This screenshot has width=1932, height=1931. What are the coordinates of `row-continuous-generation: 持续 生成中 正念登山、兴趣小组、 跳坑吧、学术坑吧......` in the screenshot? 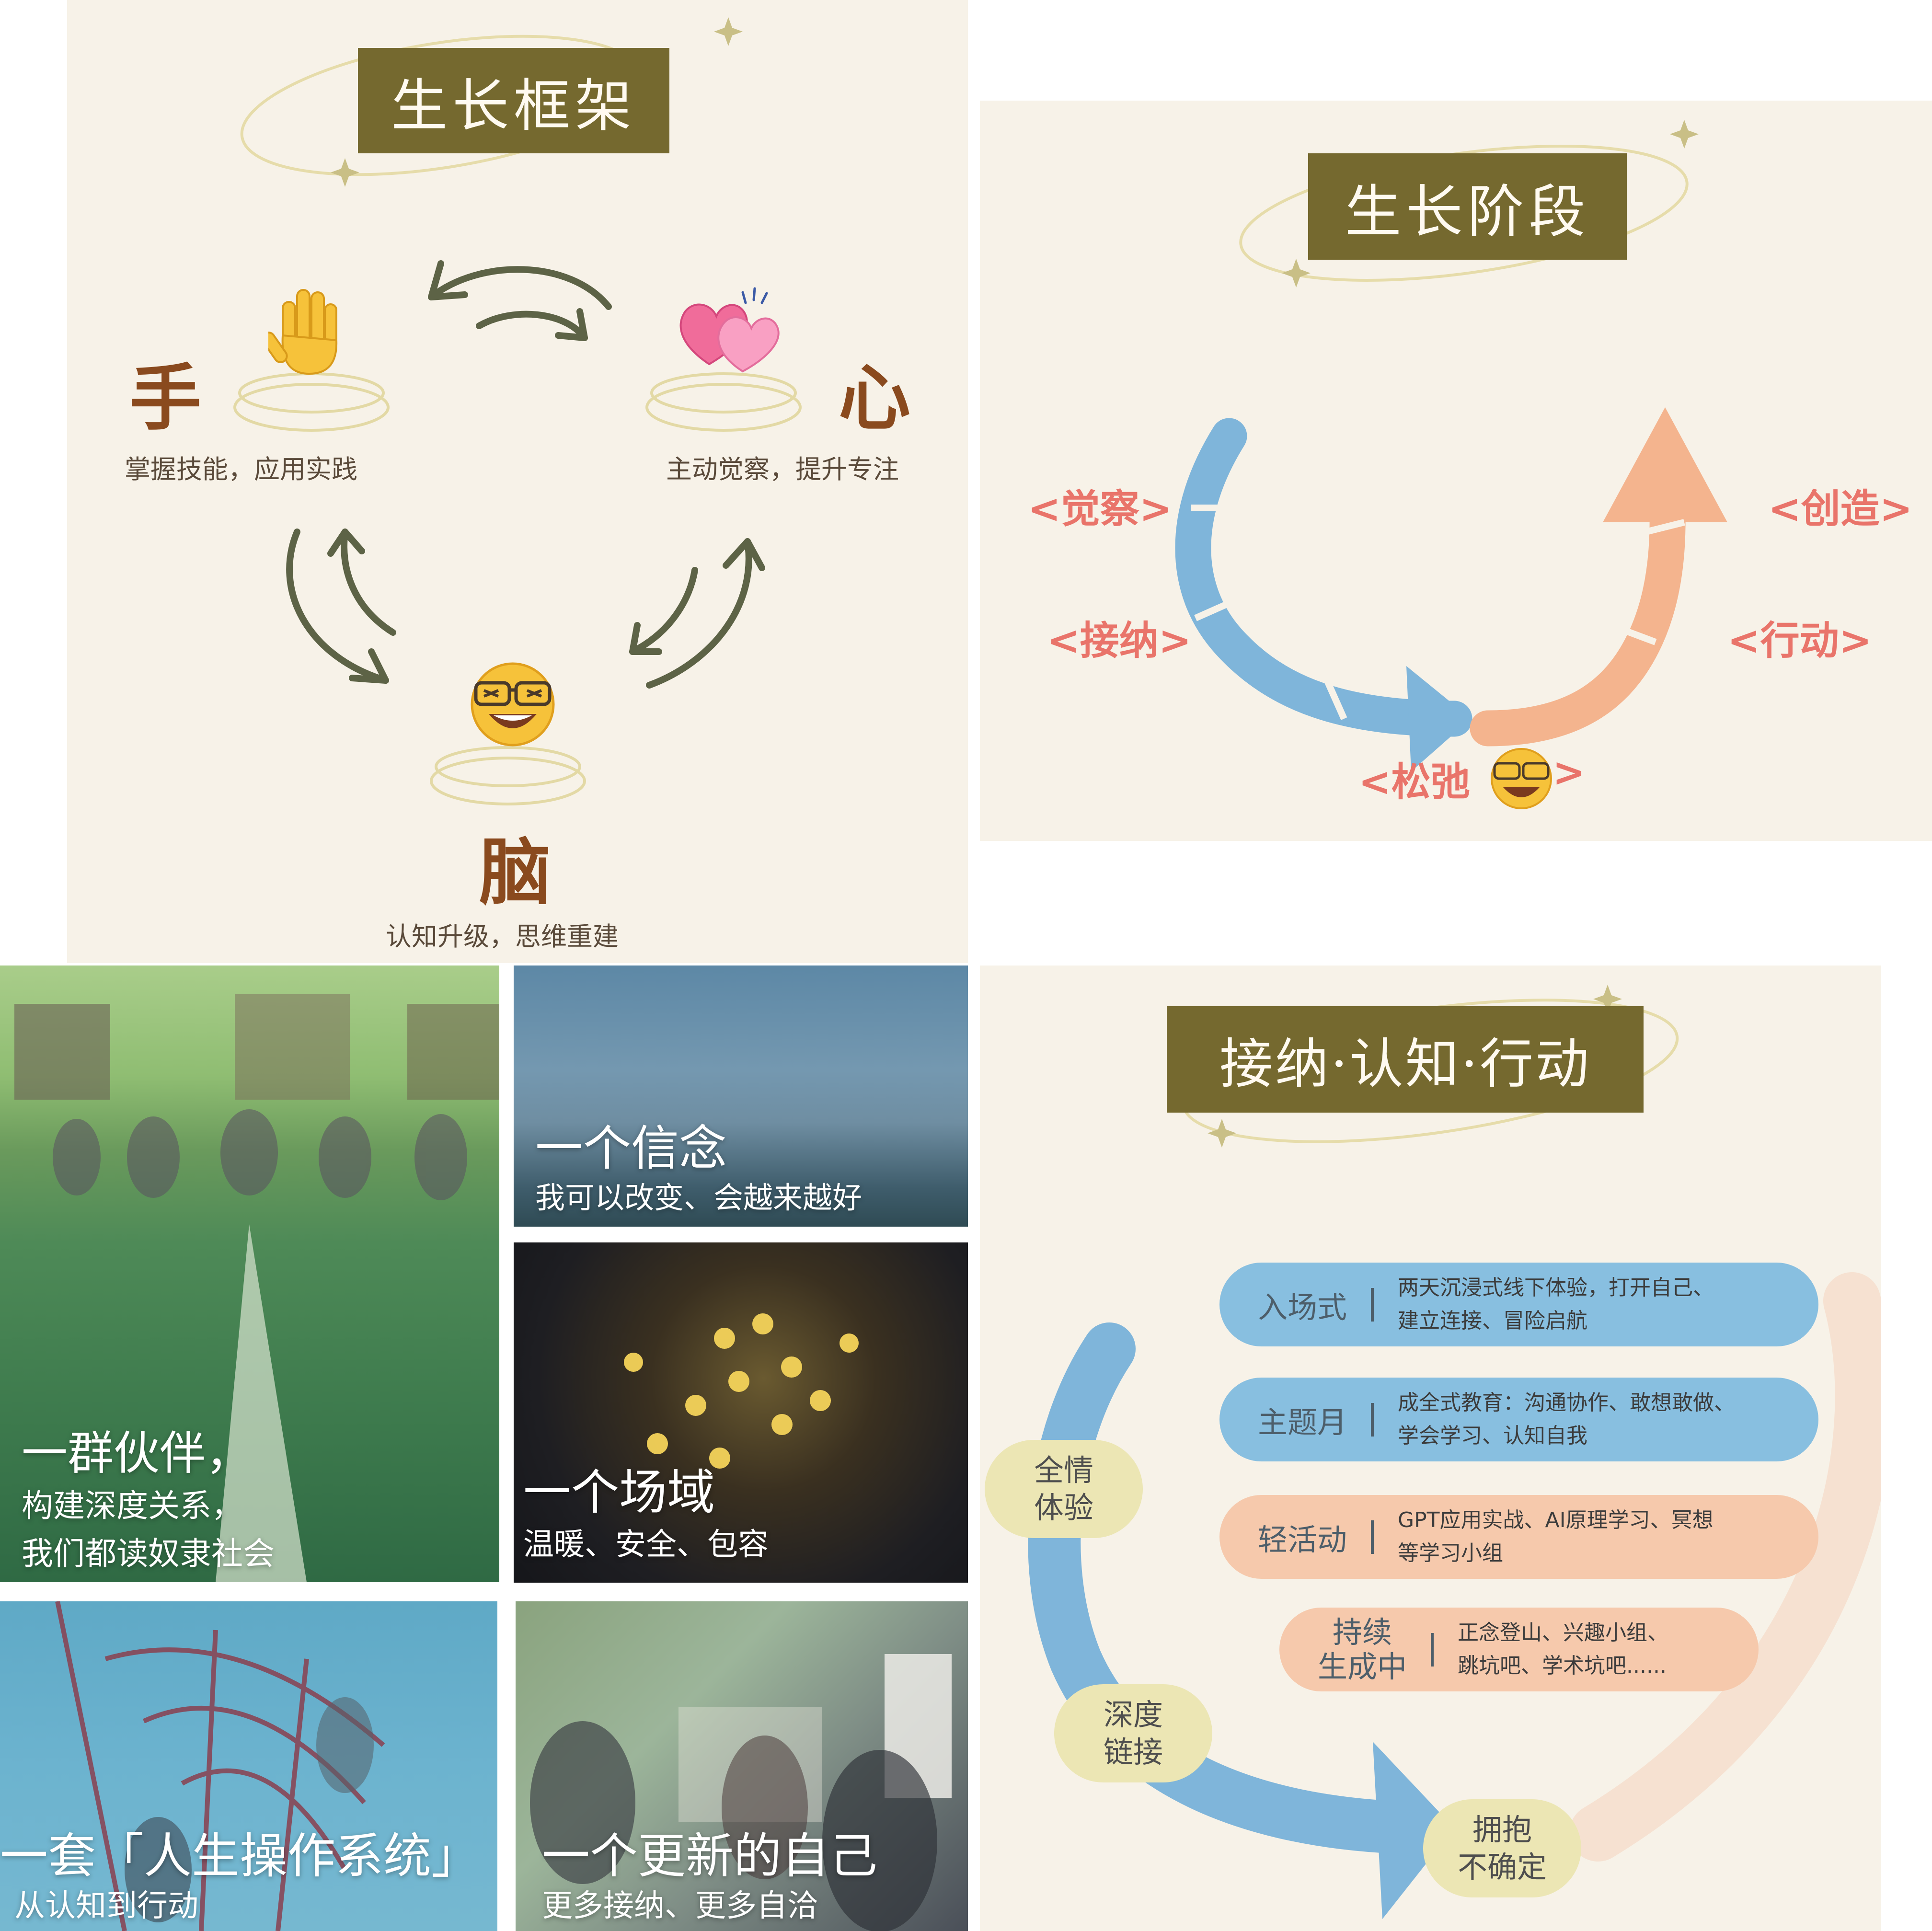 It's located at (1519, 1649).